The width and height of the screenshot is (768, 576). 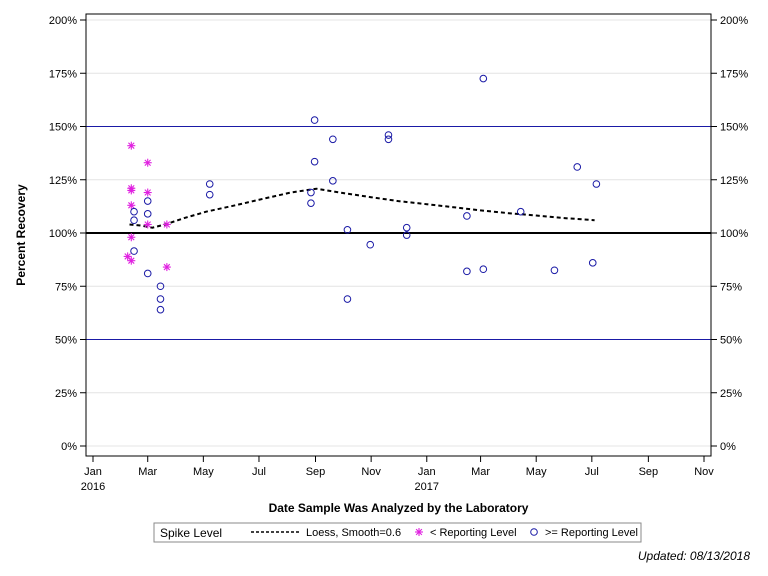 What do you see at coordinates (63, 234) in the screenshot?
I see `y-tick-label: 100%` at bounding box center [63, 234].